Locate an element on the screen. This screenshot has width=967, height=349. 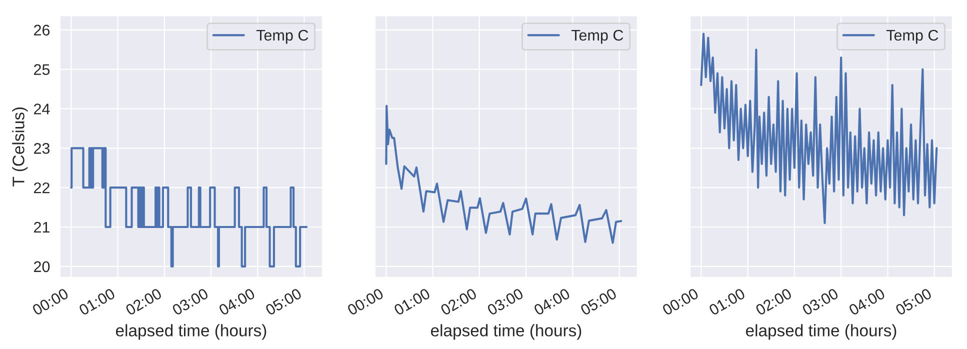
y-tick-label: 23 is located at coordinates (42, 148).